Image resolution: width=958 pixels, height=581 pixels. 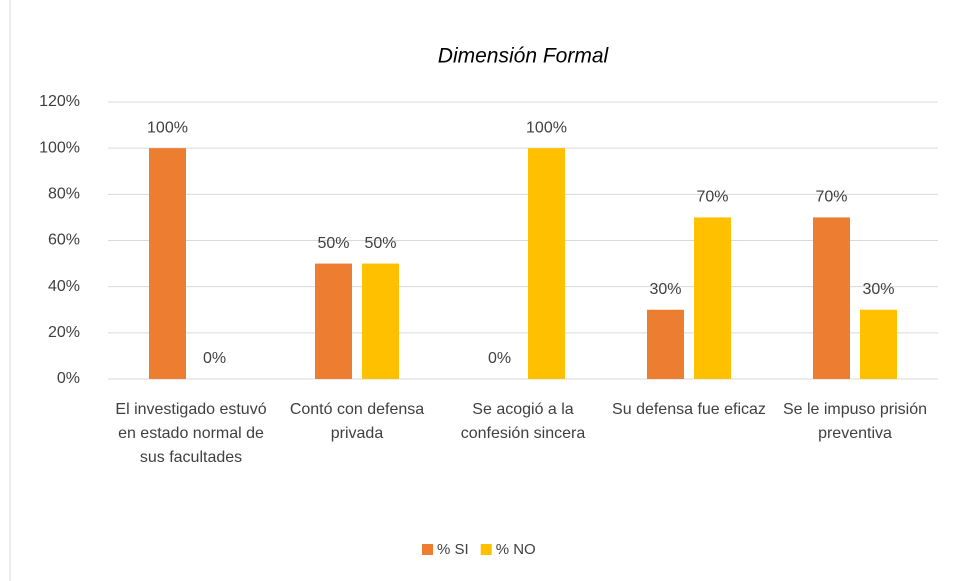 I want to click on x-tick-label: Se le impuso prisión preventiva, so click(x=855, y=421).